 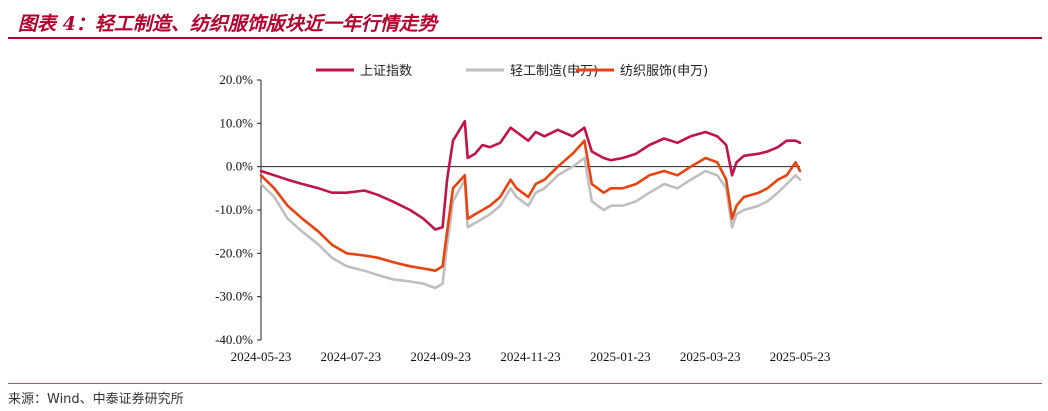 I want to click on y-tick-label: 0.0%, so click(x=239, y=166).